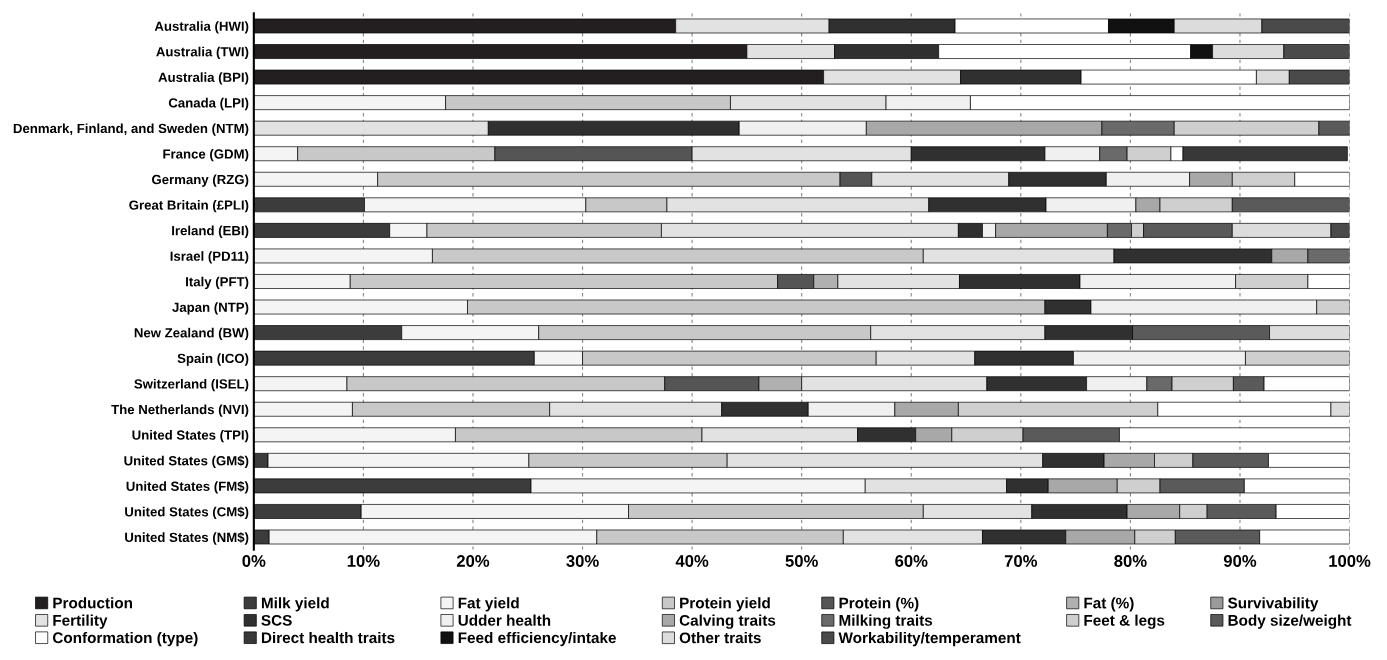  I want to click on x-tick-label: 20%, so click(473, 561).